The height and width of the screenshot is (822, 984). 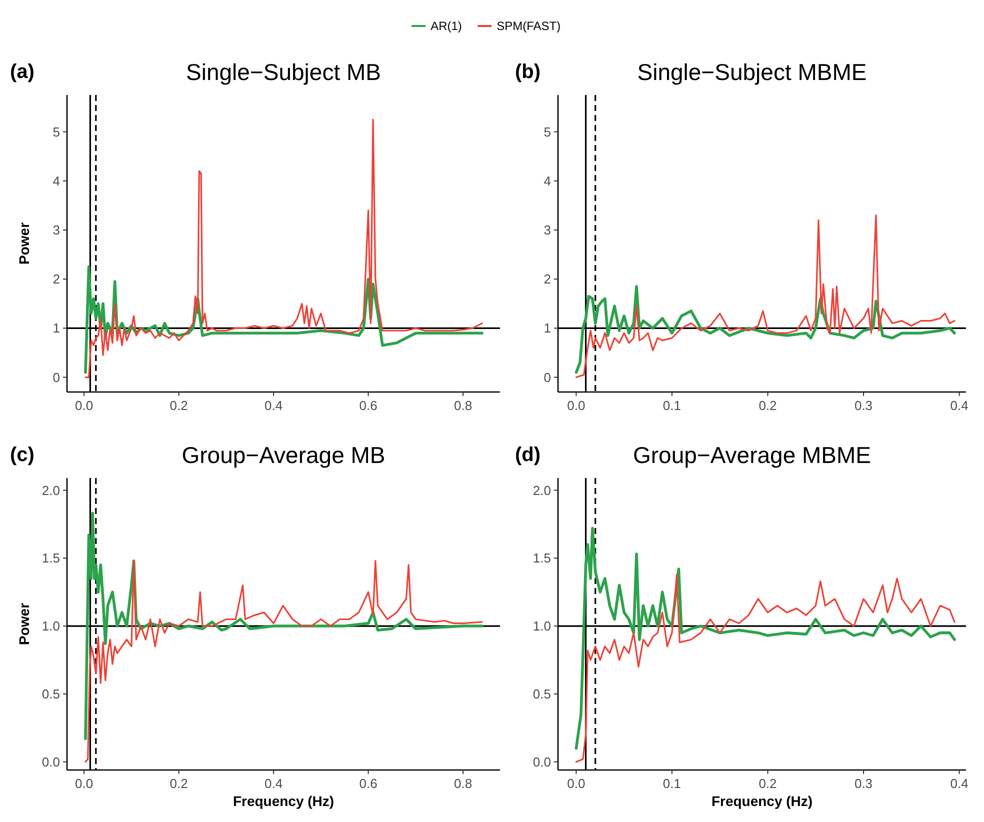 What do you see at coordinates (528, 455) in the screenshot?
I see `text: (d)` at bounding box center [528, 455].